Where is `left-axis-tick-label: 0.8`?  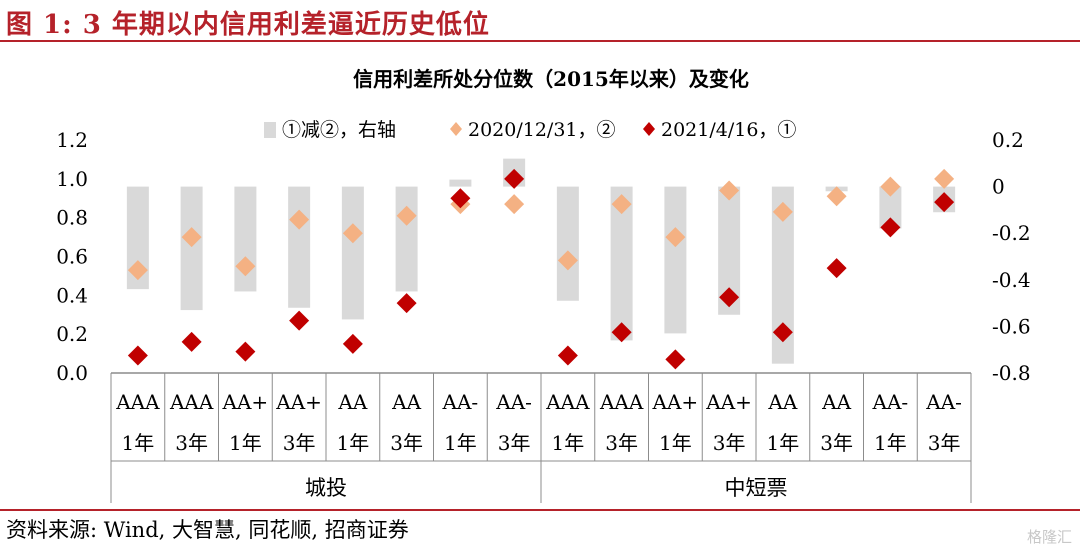 left-axis-tick-label: 0.8 is located at coordinates (72, 218).